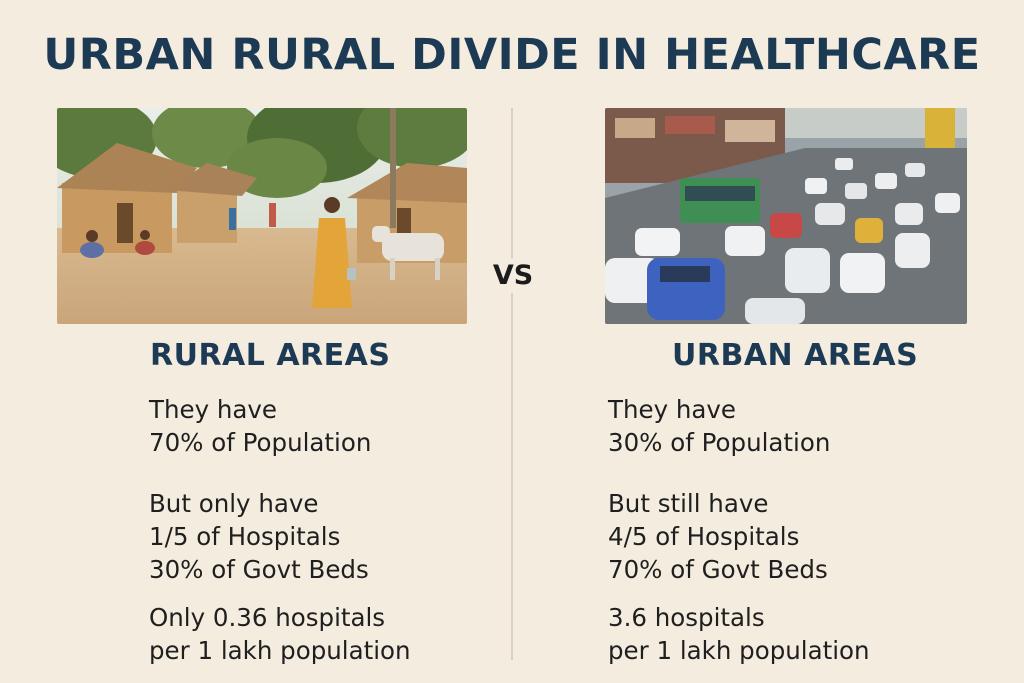 Image resolution: width=1024 pixels, height=683 pixels. What do you see at coordinates (262, 216) in the screenshot?
I see `rural-village-photo` at bounding box center [262, 216].